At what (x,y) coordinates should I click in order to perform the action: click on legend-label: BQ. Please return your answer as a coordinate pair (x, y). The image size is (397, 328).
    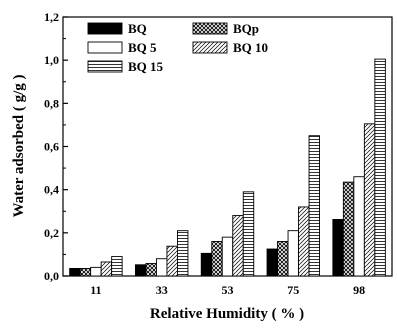
    Looking at the image, I should click on (137, 28).